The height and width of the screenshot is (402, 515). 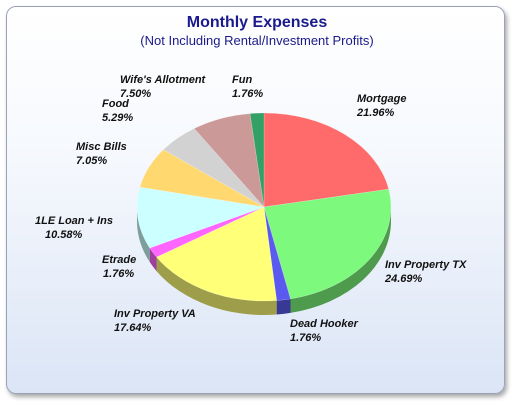 I want to click on slice-label: Food, so click(x=115, y=104).